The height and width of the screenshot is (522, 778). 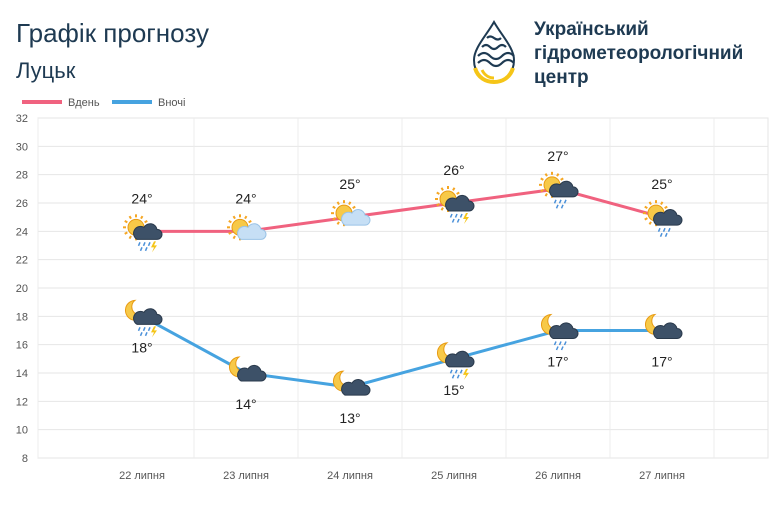 What do you see at coordinates (591, 29) in the screenshot?
I see `org-name-line: Український` at bounding box center [591, 29].